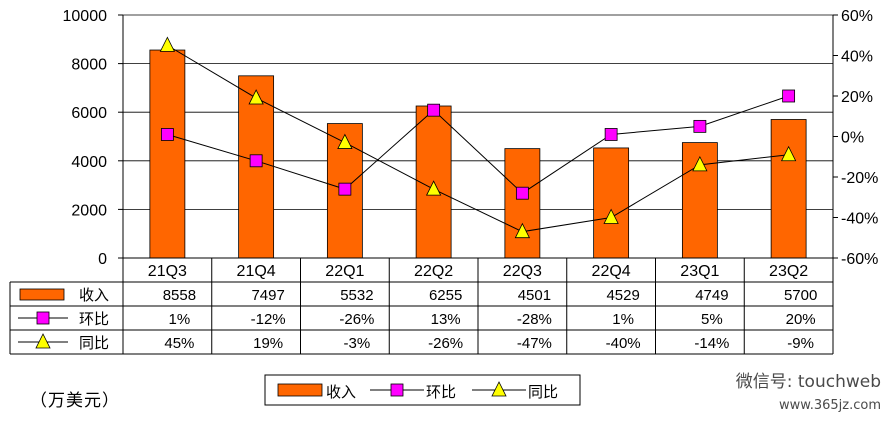 This screenshot has width=895, height=425. What do you see at coordinates (356, 295) in the screenshot?
I see `table-cell: 5532` at bounding box center [356, 295].